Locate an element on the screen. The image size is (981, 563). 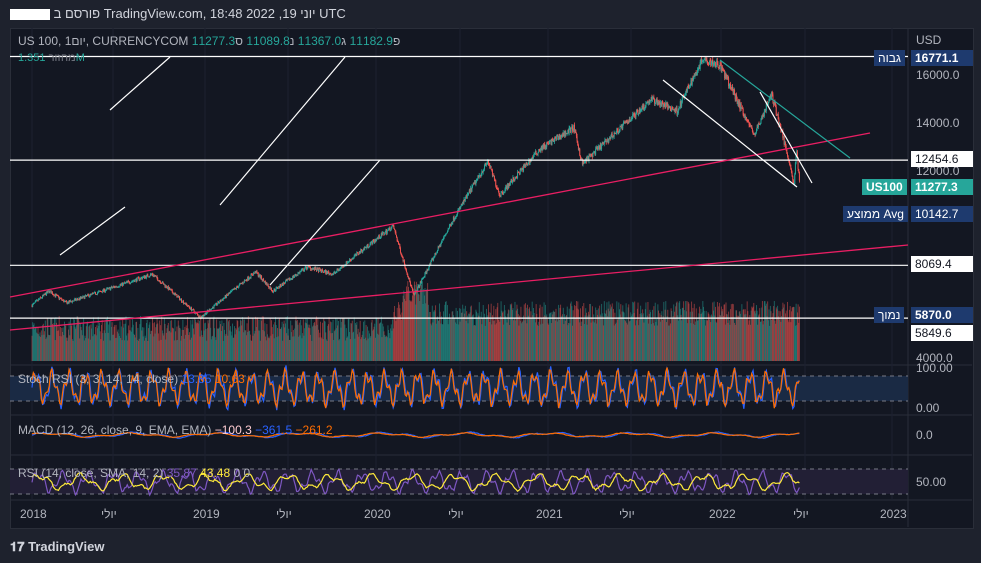
stoch-label: Stoch RSI (3, 3, 14, 14, close) is located at coordinates (98, 379).